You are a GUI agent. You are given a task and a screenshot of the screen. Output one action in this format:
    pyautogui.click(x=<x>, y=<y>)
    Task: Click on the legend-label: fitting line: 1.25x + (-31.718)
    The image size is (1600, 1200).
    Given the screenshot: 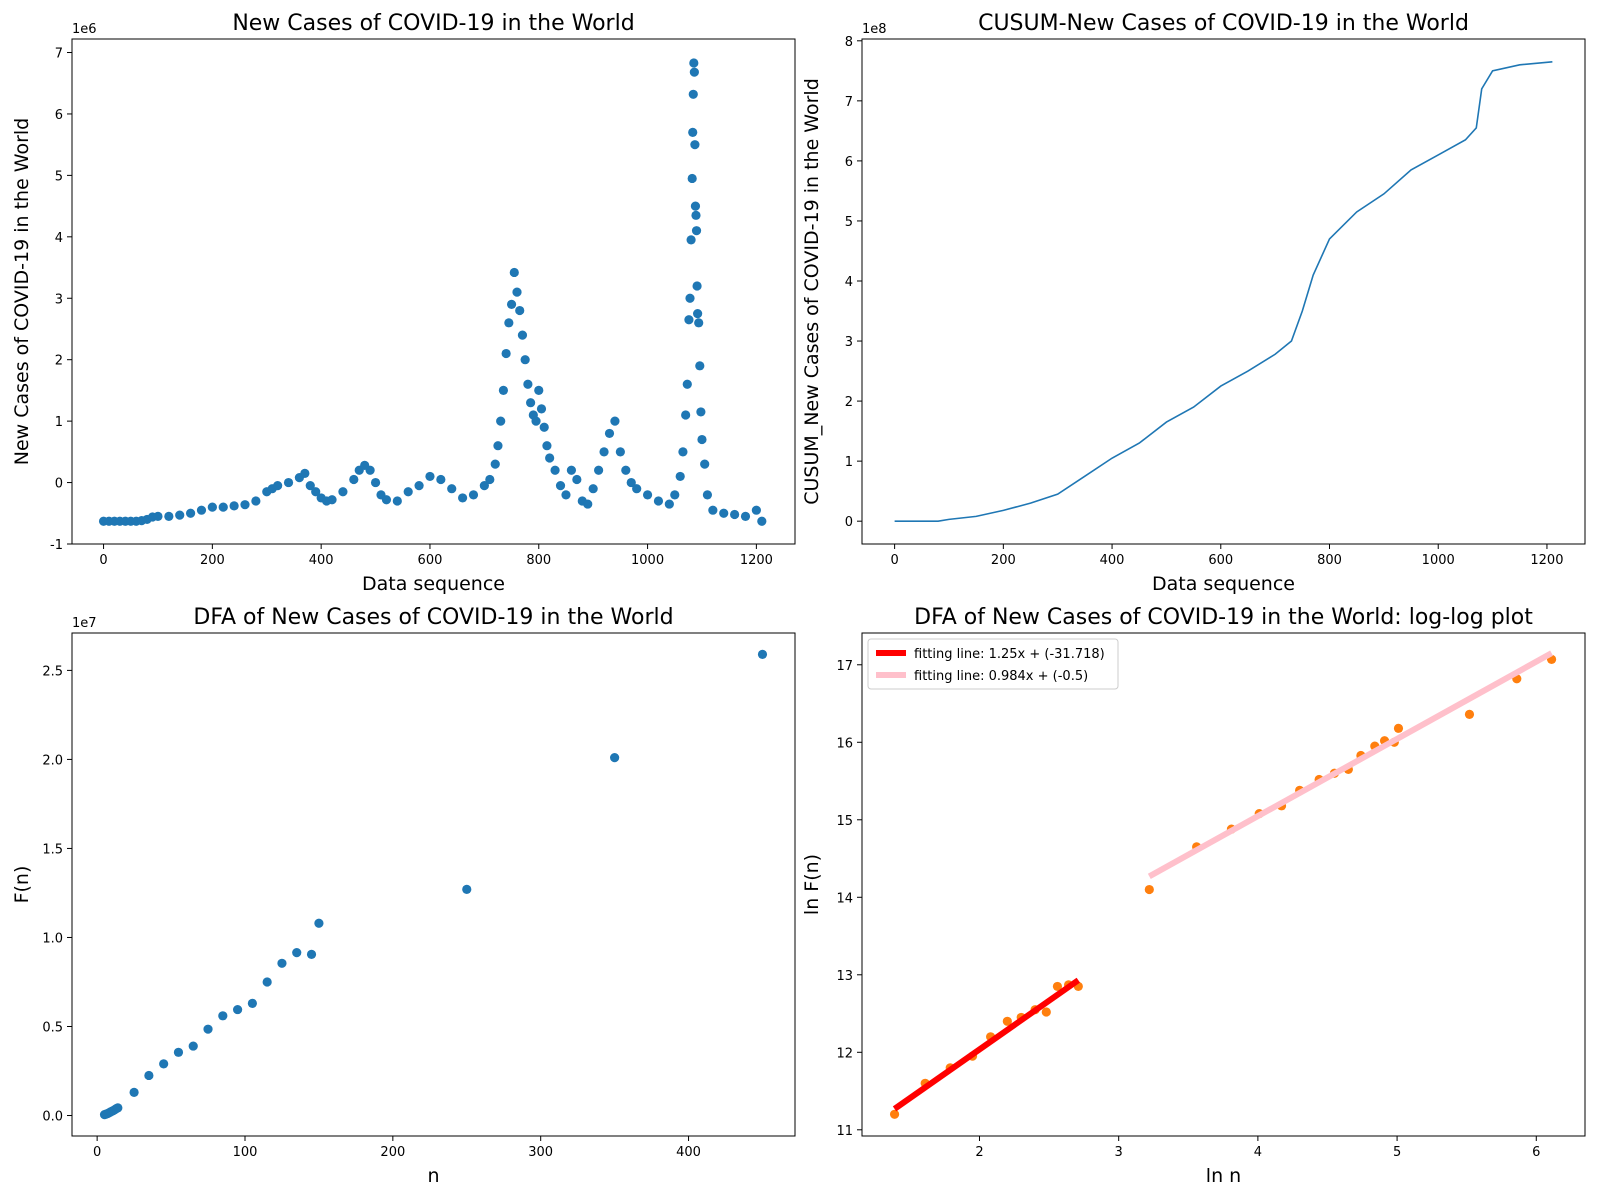 What is the action you would take?
    pyautogui.click(x=1009, y=654)
    